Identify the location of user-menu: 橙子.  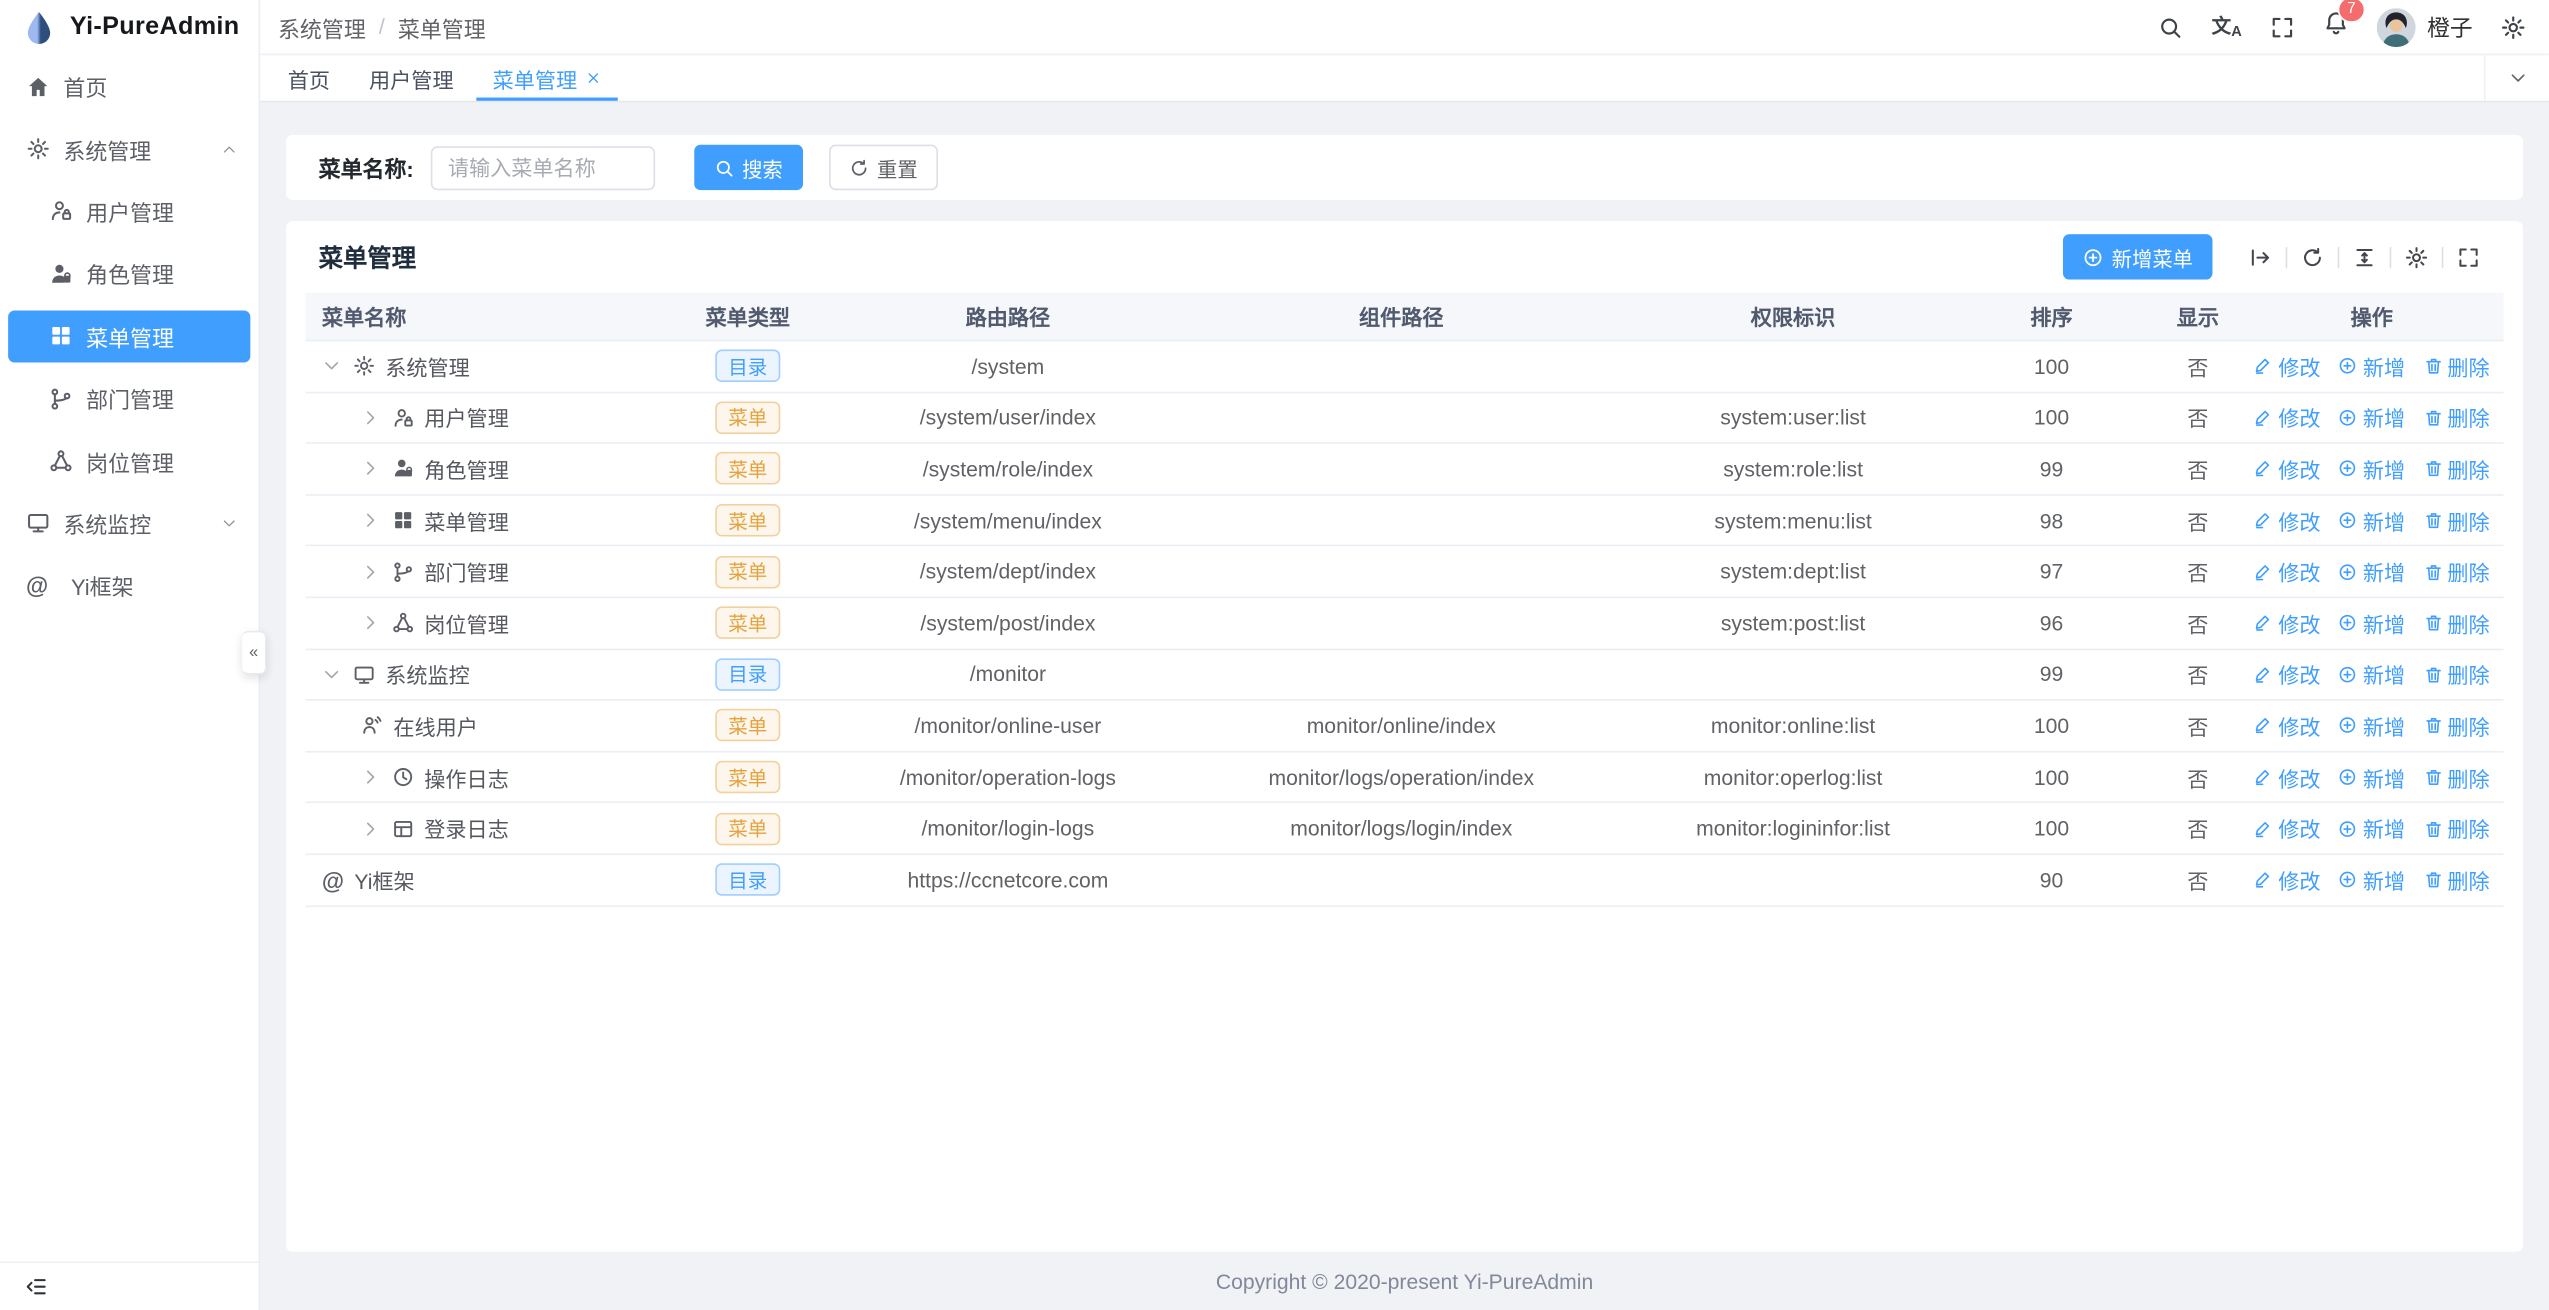
(2424, 27).